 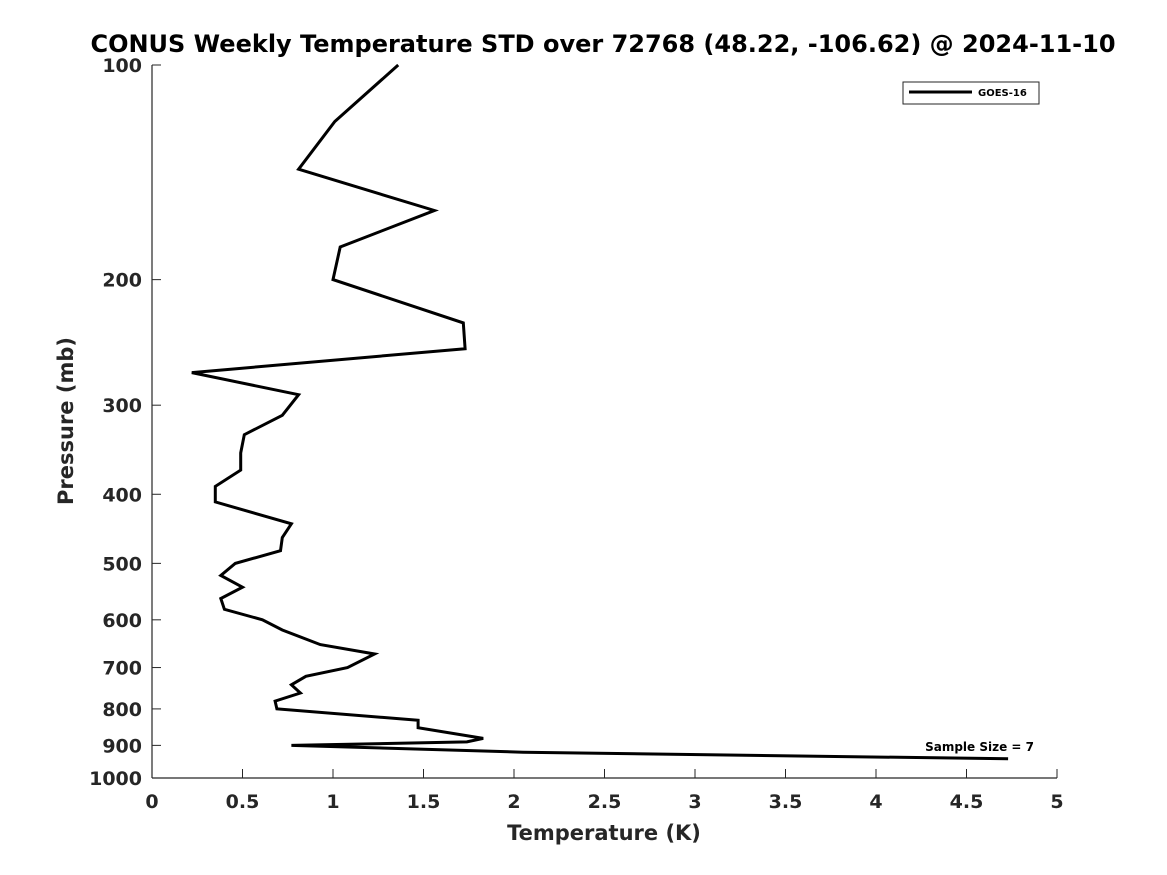 What do you see at coordinates (243, 802) in the screenshot?
I see `x-tick-label: 0.5` at bounding box center [243, 802].